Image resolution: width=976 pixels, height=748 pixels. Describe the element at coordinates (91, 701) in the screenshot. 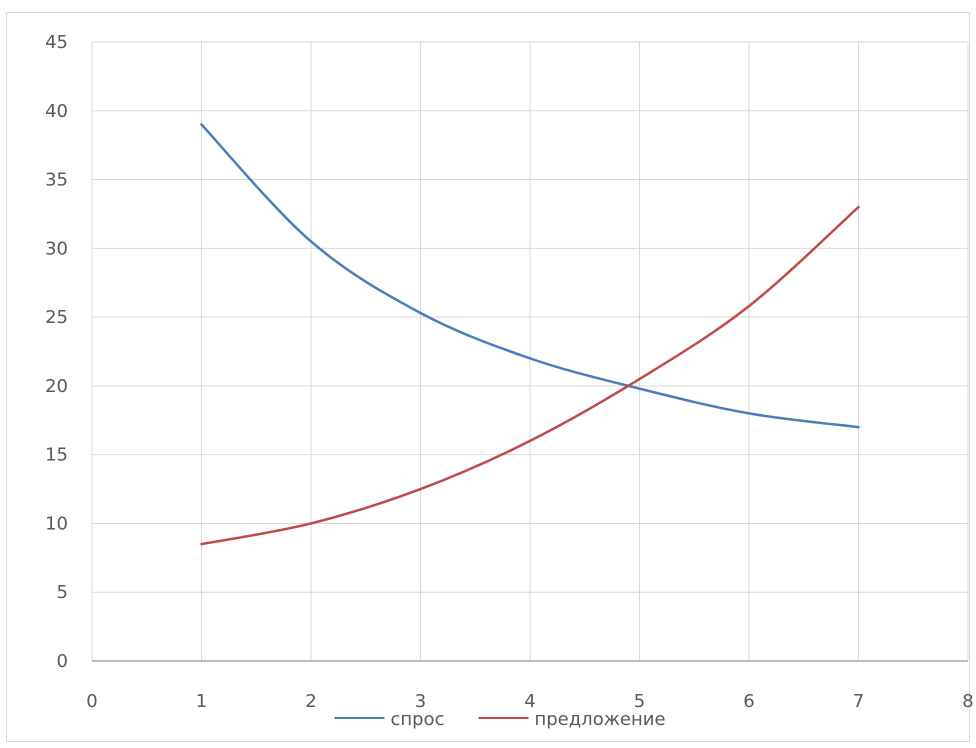

I see `x-tick-label: 0` at that location.